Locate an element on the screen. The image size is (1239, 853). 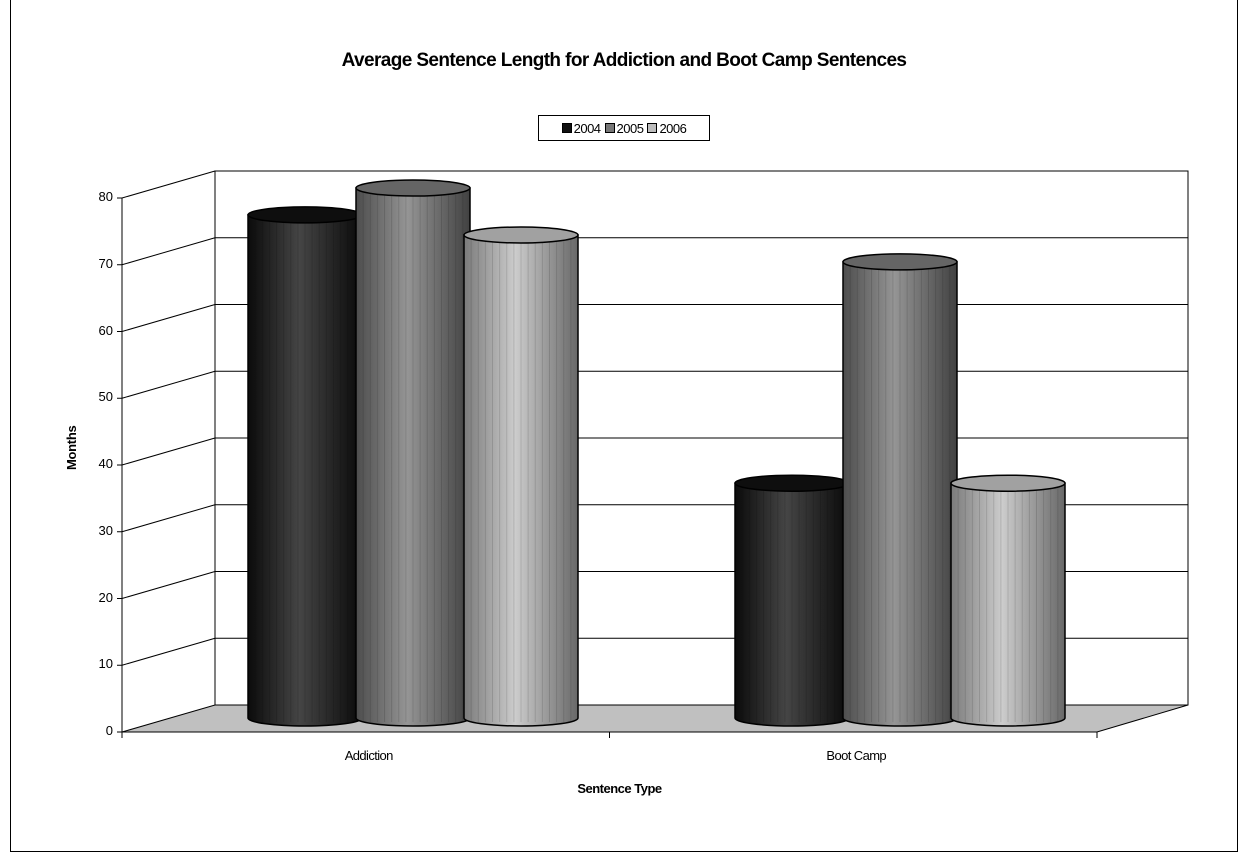
bar-top-2005-addiction is located at coordinates (413, 188).